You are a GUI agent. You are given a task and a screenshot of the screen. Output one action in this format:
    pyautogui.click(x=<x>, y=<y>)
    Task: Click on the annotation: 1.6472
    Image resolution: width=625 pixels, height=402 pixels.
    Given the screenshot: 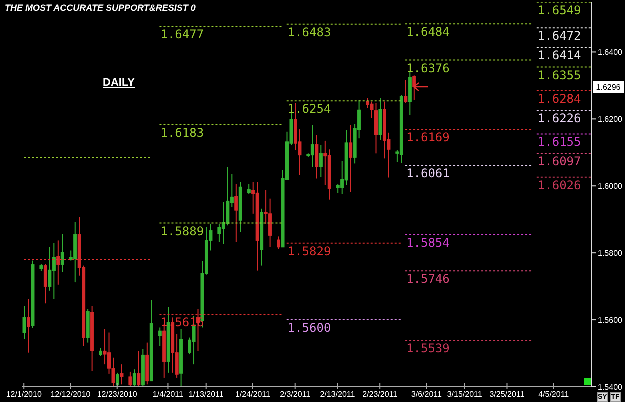 What is the action you would take?
    pyautogui.click(x=560, y=36)
    